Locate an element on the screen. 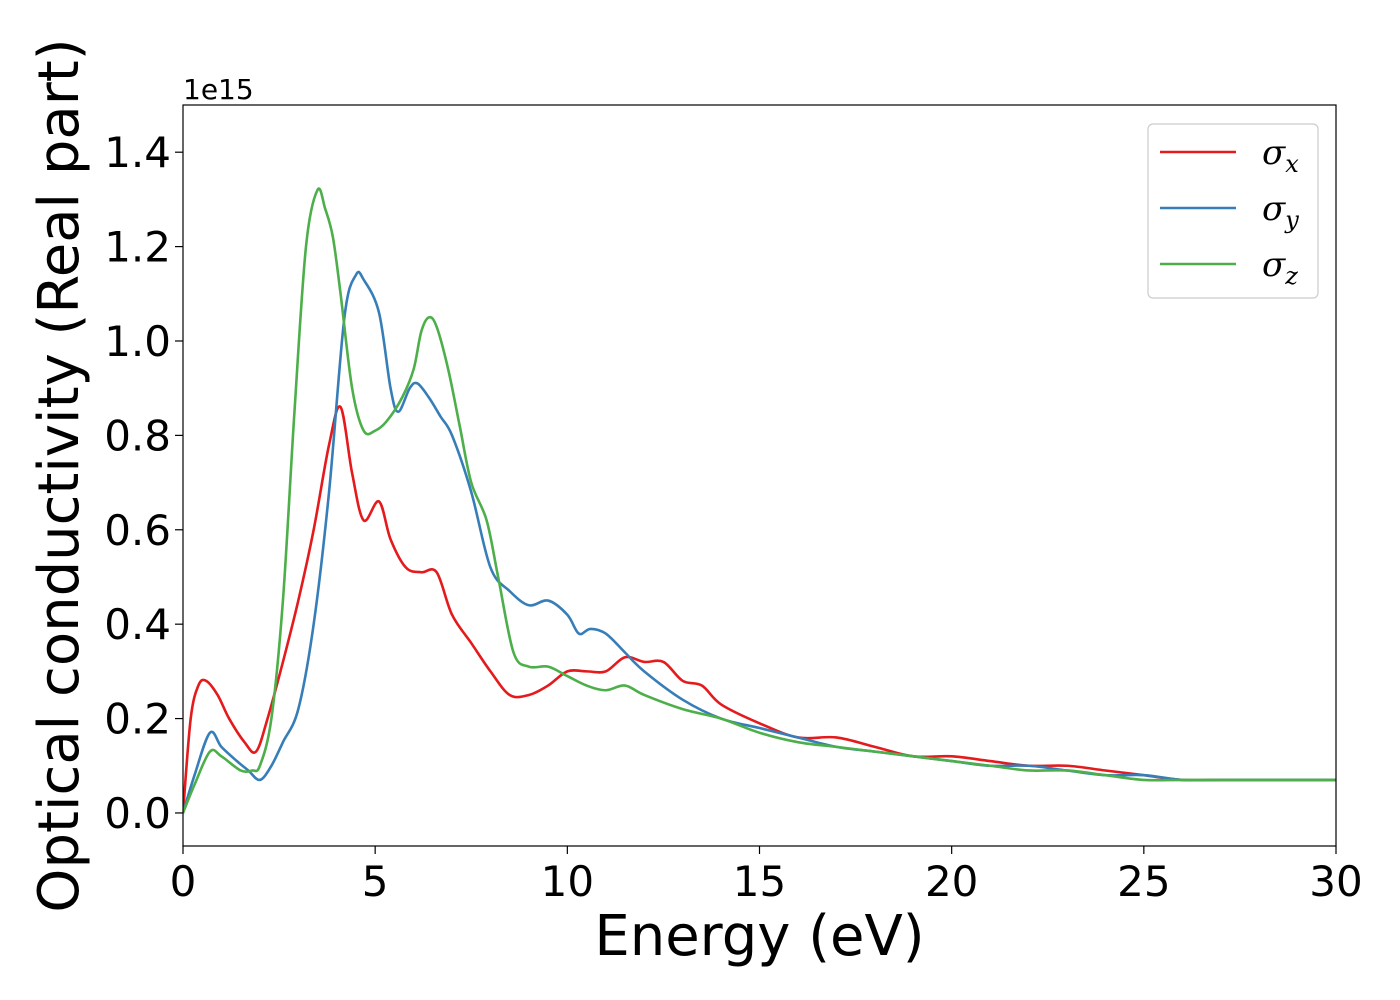  y-tick-label: 0.0 is located at coordinates (137, 813).